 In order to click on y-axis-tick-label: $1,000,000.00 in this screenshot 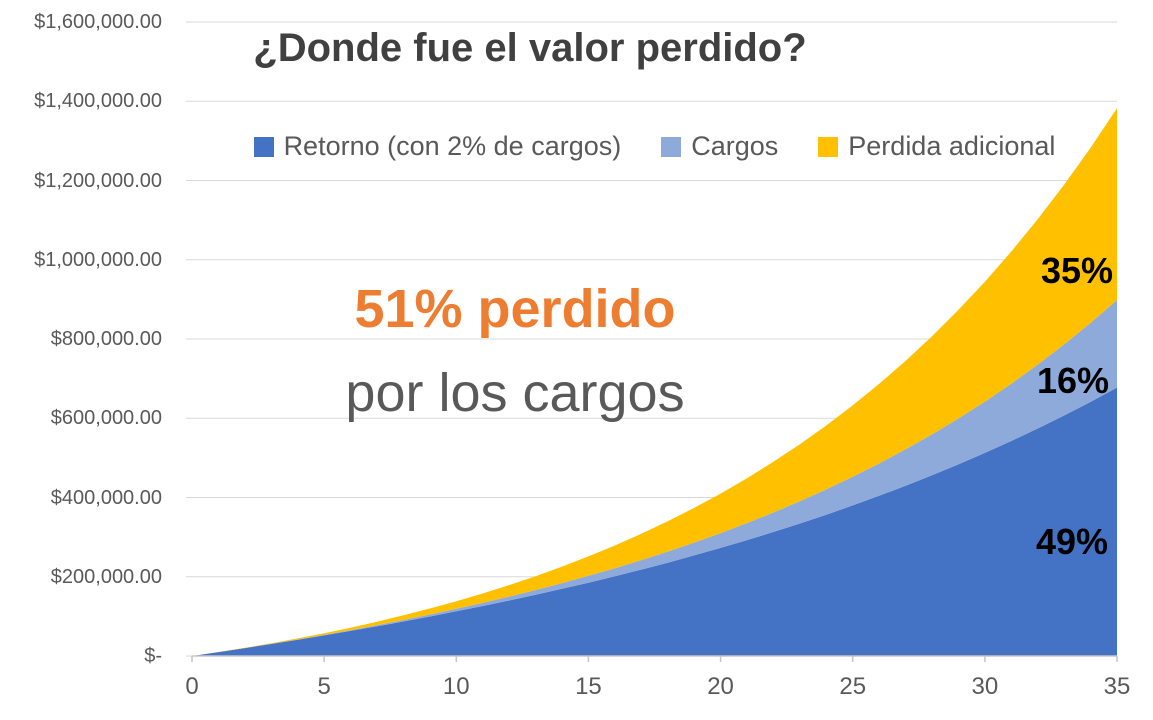, I will do `click(98, 259)`.